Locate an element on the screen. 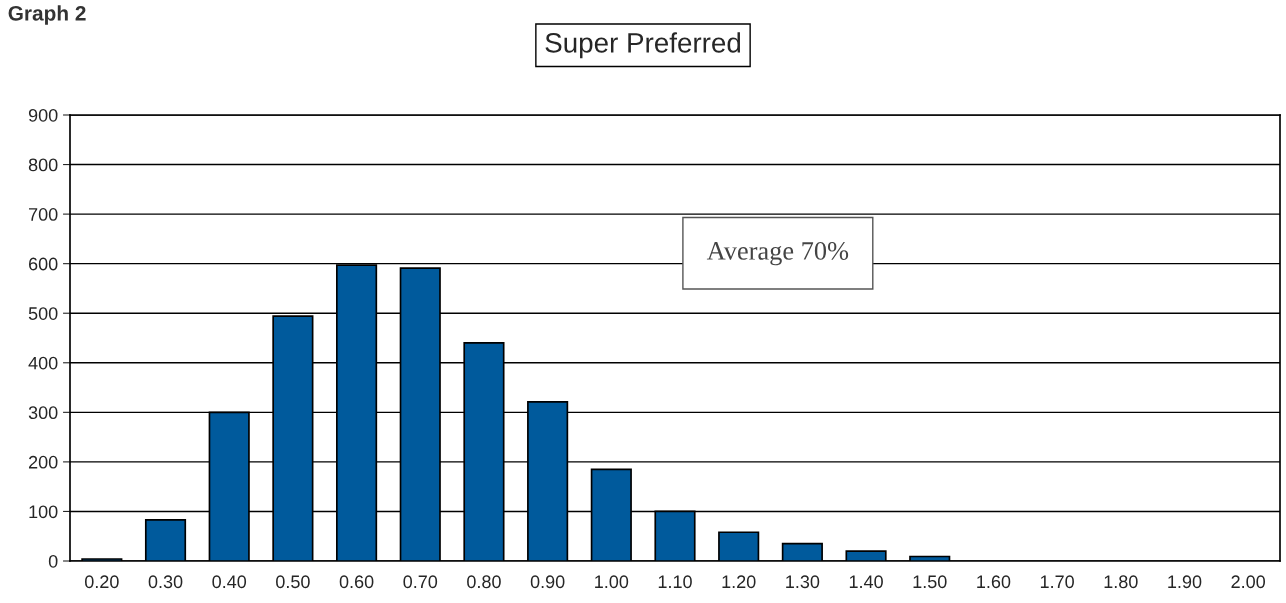 This screenshot has height=603, width=1286. x-tick-label: 1.00 is located at coordinates (612, 582).